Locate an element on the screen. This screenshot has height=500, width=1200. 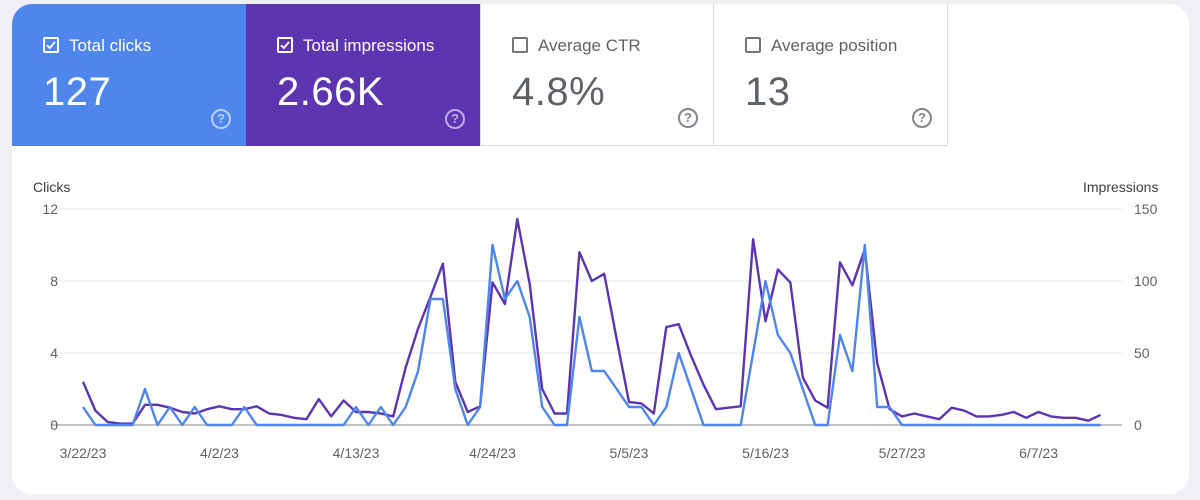
x-tick-label: 4/2/23 is located at coordinates (219, 453).